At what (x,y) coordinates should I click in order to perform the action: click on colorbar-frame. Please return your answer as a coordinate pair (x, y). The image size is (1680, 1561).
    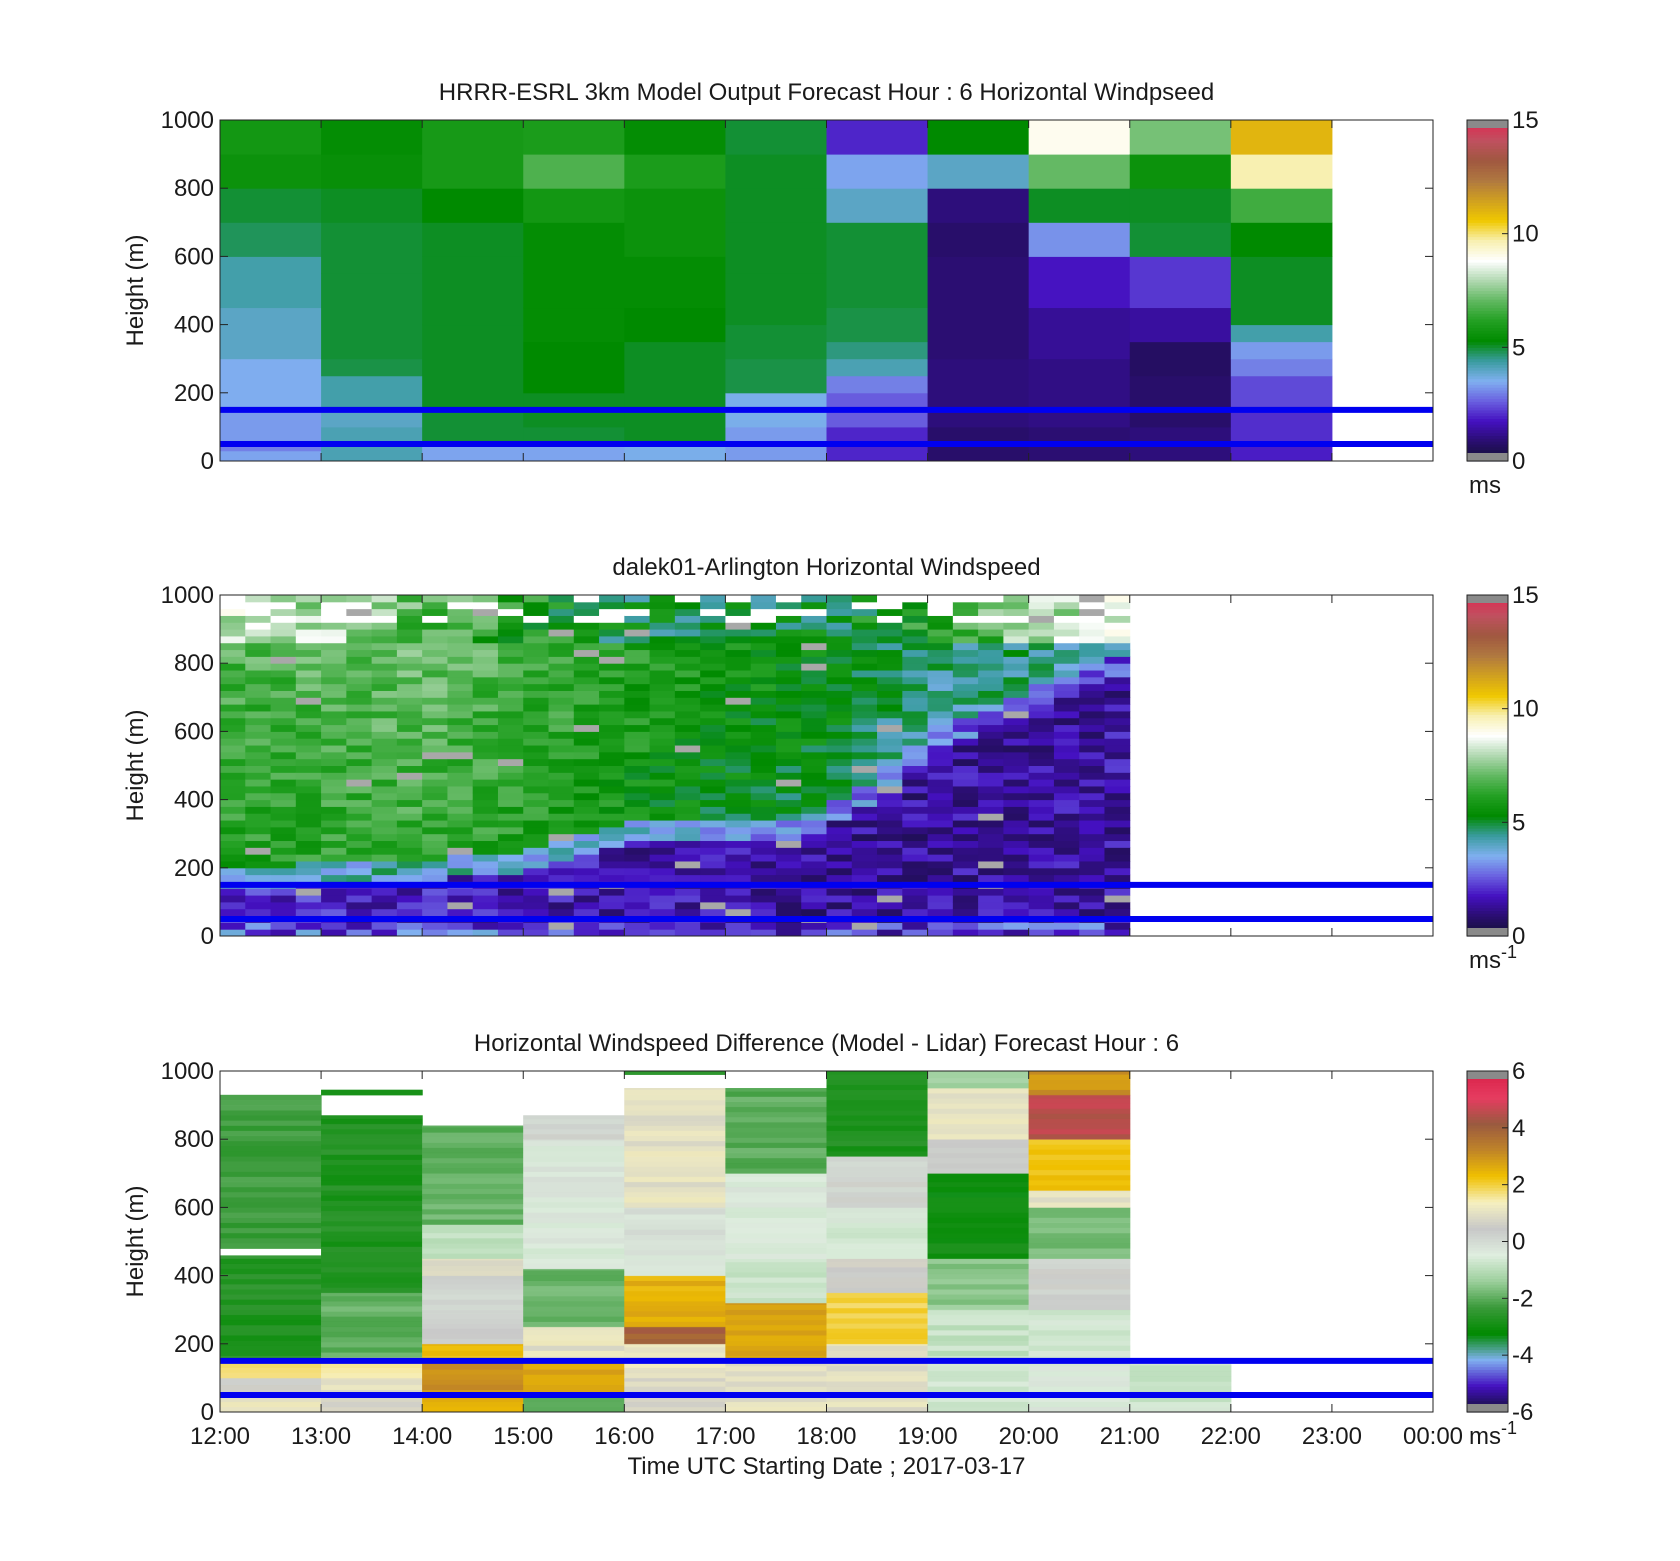
    Looking at the image, I should click on (1487, 290).